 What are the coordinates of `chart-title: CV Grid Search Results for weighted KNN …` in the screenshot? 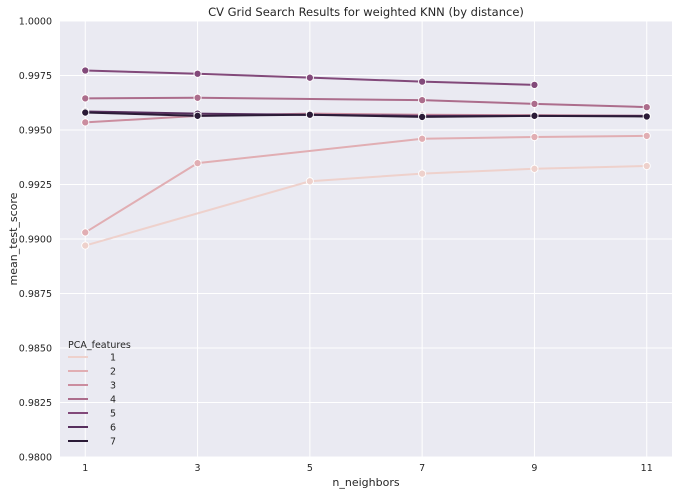 It's located at (366, 12).